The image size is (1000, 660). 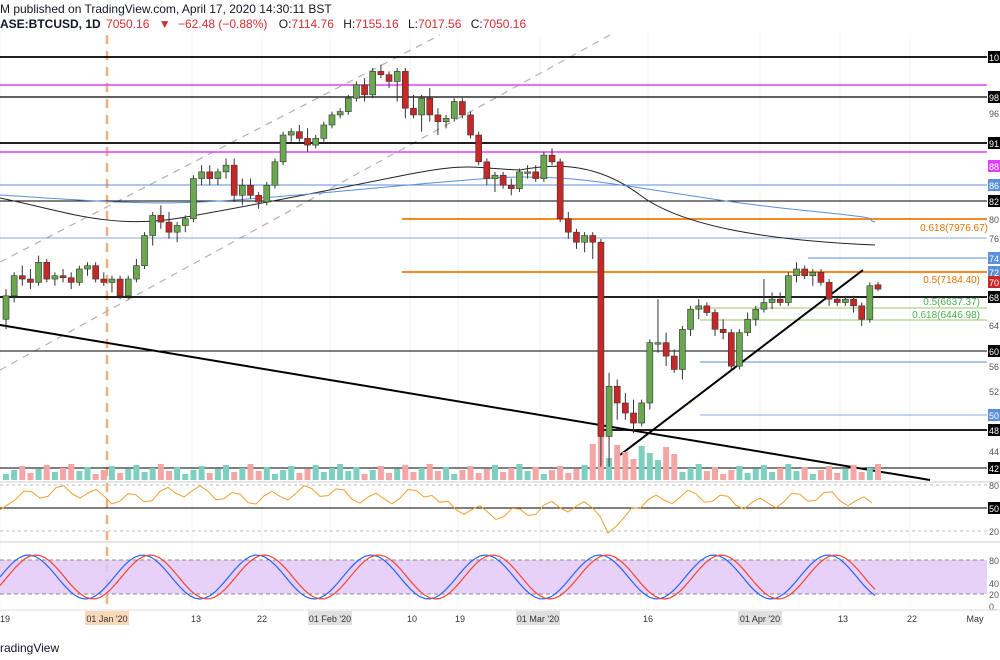 What do you see at coordinates (994, 273) in the screenshot?
I see `price-axis-label: 72` at bounding box center [994, 273].